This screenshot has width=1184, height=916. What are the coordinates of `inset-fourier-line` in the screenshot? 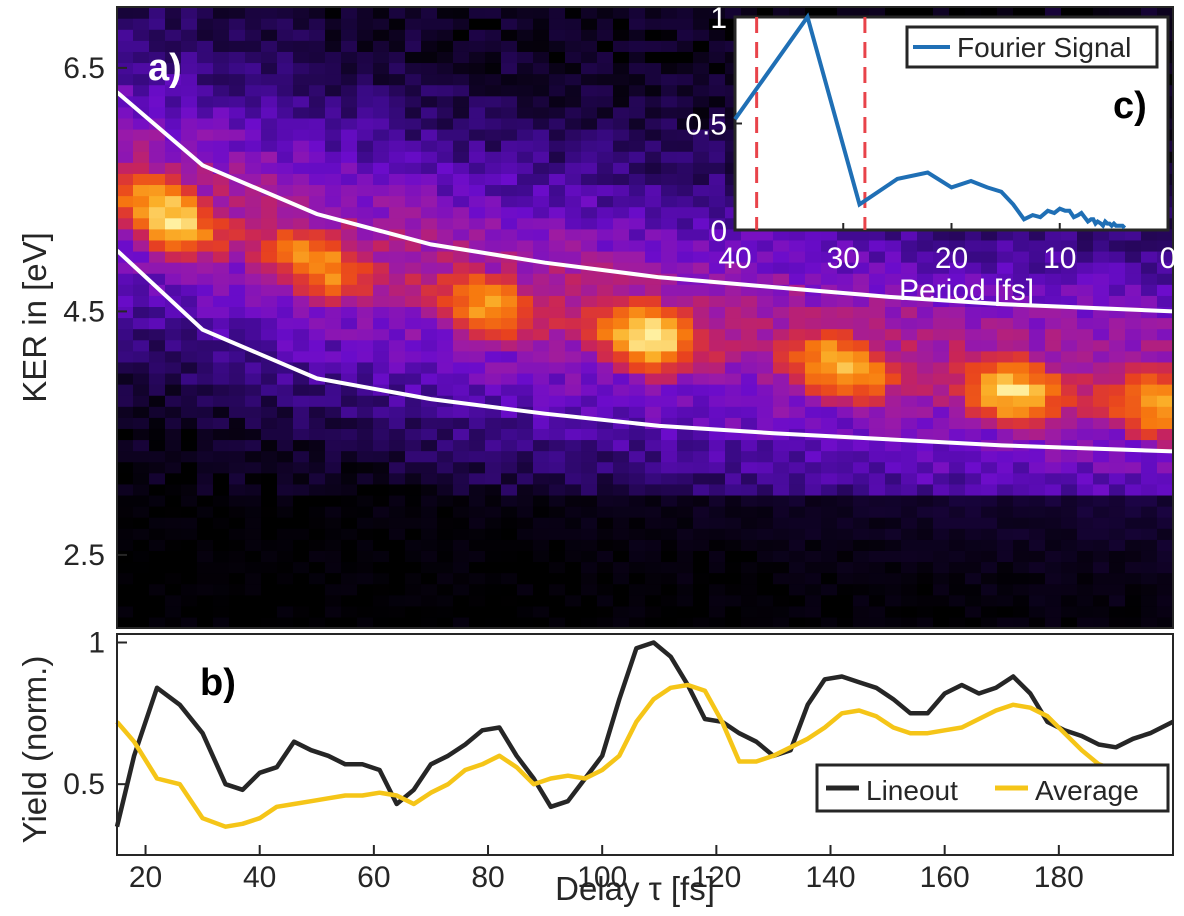 It's located at (930, 121).